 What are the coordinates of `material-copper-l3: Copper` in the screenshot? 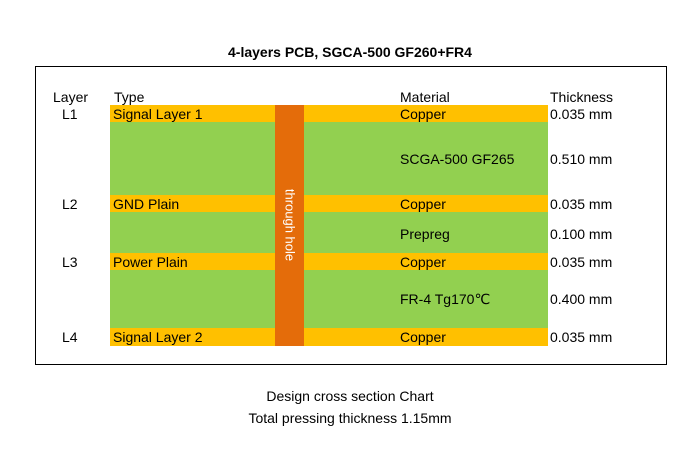 It's located at (423, 262).